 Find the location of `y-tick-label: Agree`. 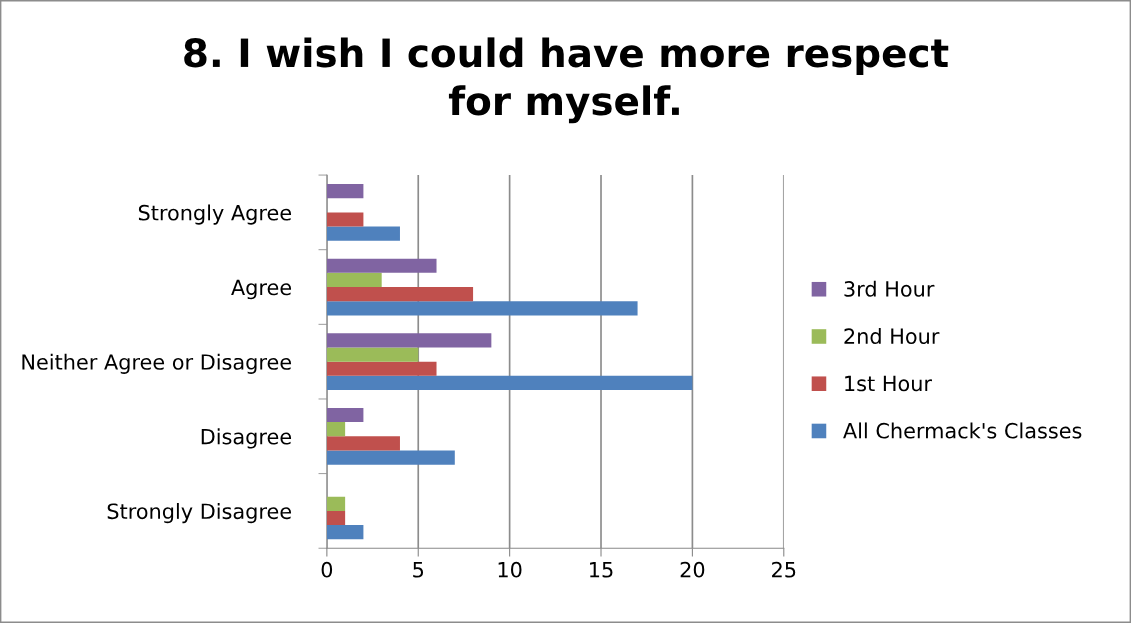

y-tick-label: Agree is located at coordinates (261, 289).